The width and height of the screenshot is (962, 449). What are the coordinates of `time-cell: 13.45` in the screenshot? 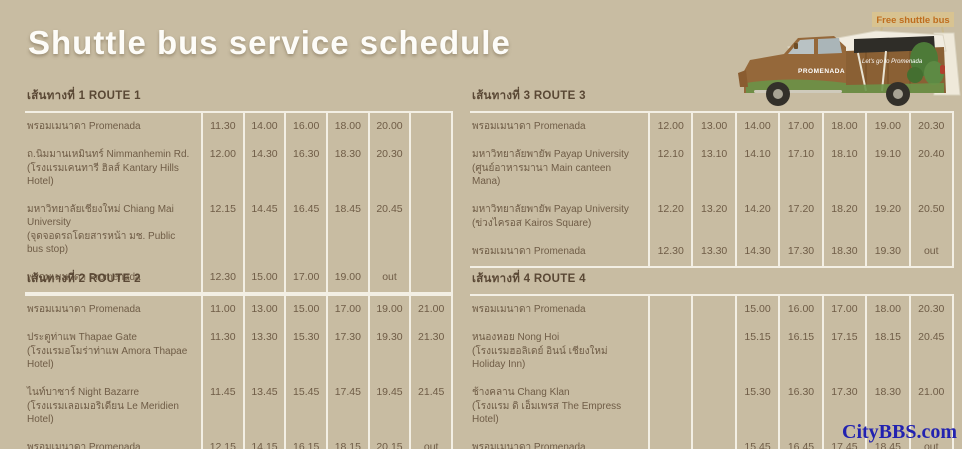 It's located at (263, 406).